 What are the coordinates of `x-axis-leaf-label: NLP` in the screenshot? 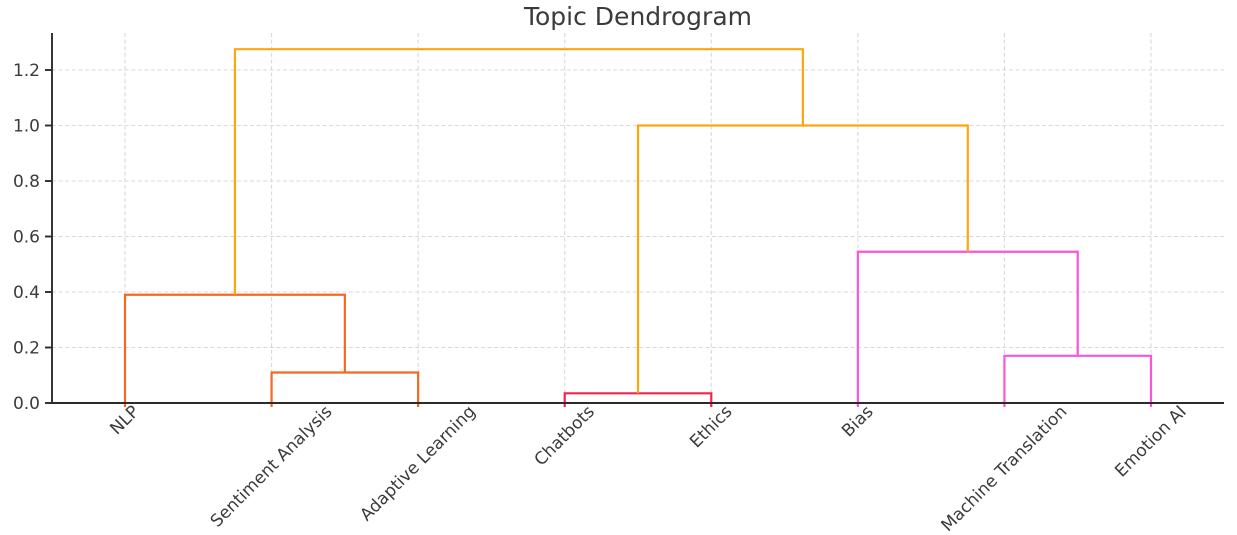 It's located at (124, 420).